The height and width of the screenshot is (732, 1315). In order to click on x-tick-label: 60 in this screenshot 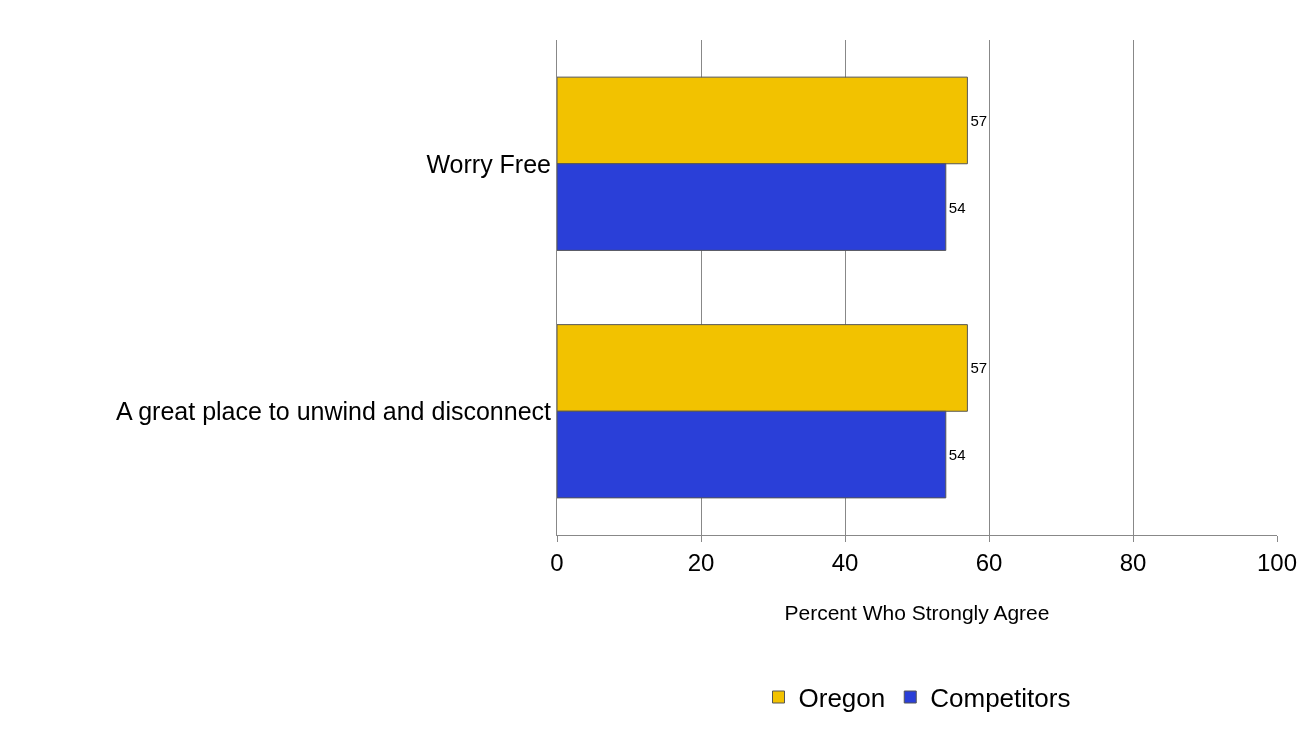, I will do `click(989, 562)`.